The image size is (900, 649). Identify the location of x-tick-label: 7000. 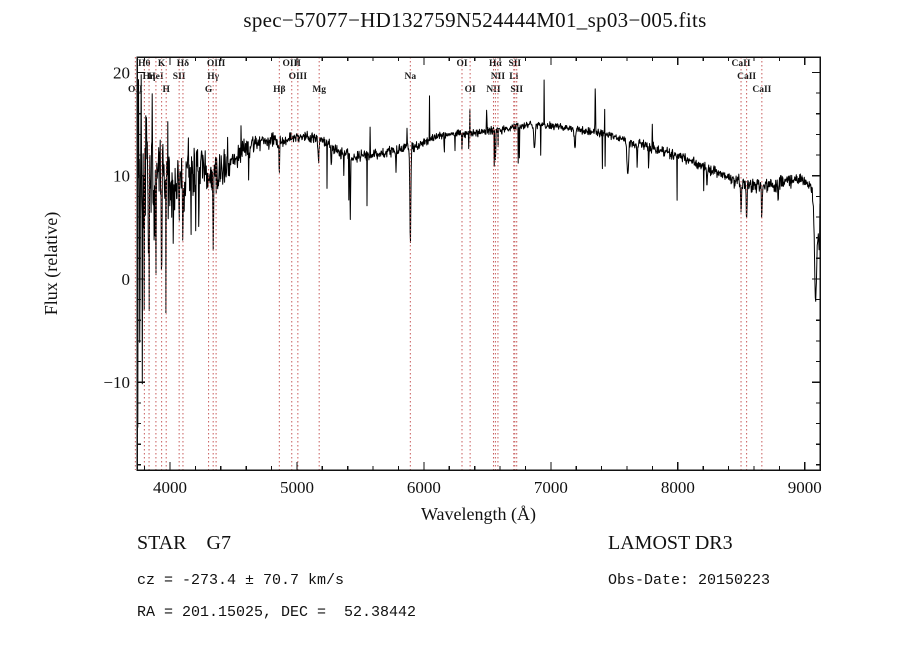
(551, 487).